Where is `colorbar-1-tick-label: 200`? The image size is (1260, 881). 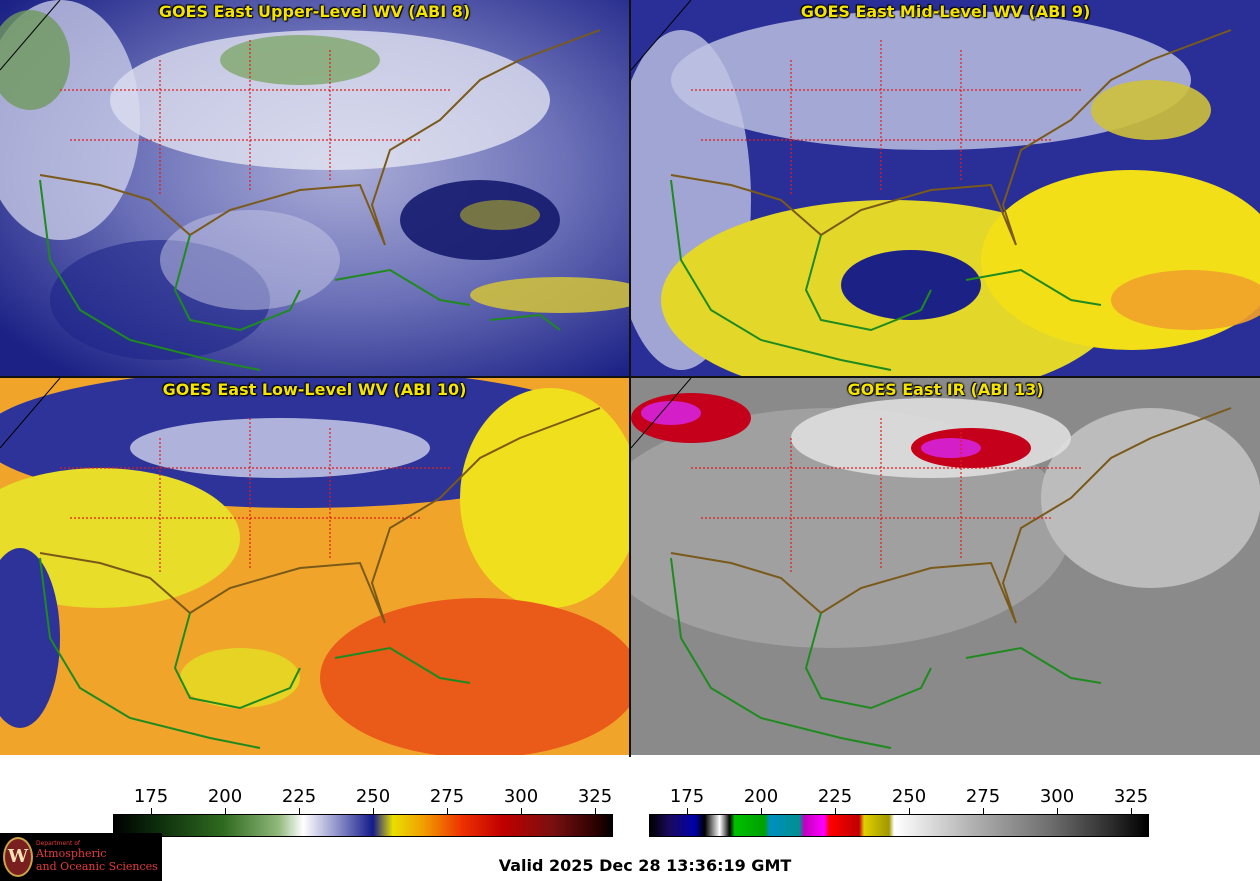
colorbar-1-tick-label: 200 is located at coordinates (225, 796).